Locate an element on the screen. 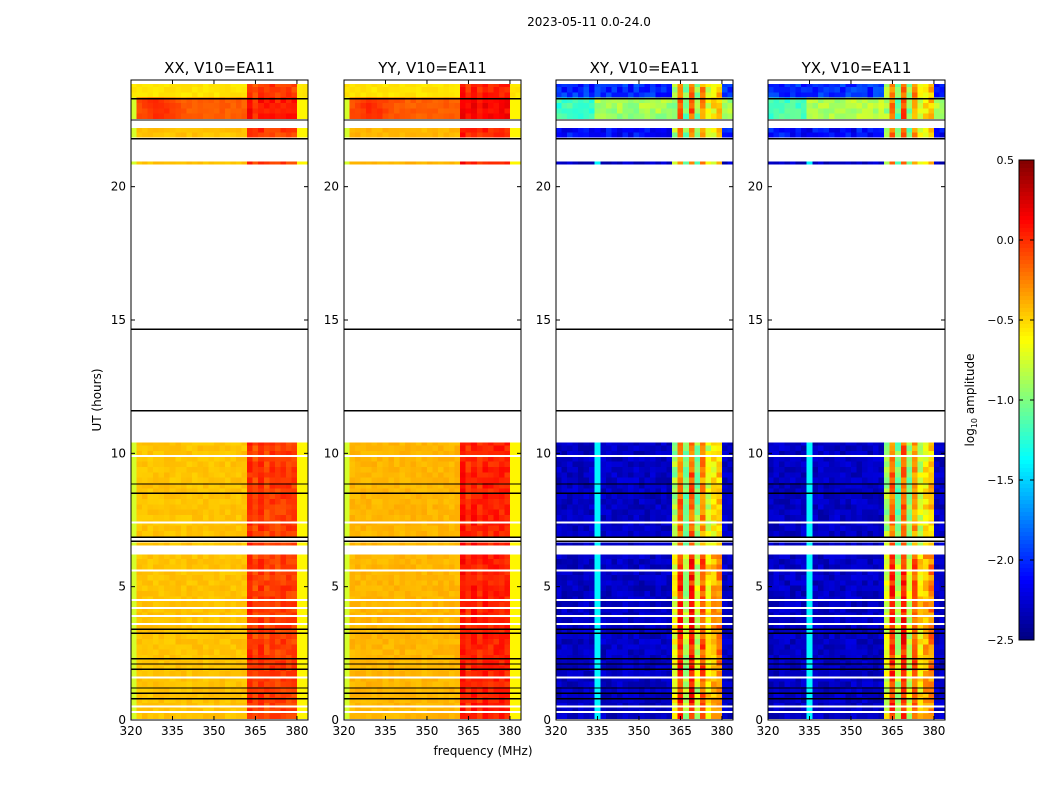 The image size is (1050, 804). x-tick-label: 380 is located at coordinates (509, 731).